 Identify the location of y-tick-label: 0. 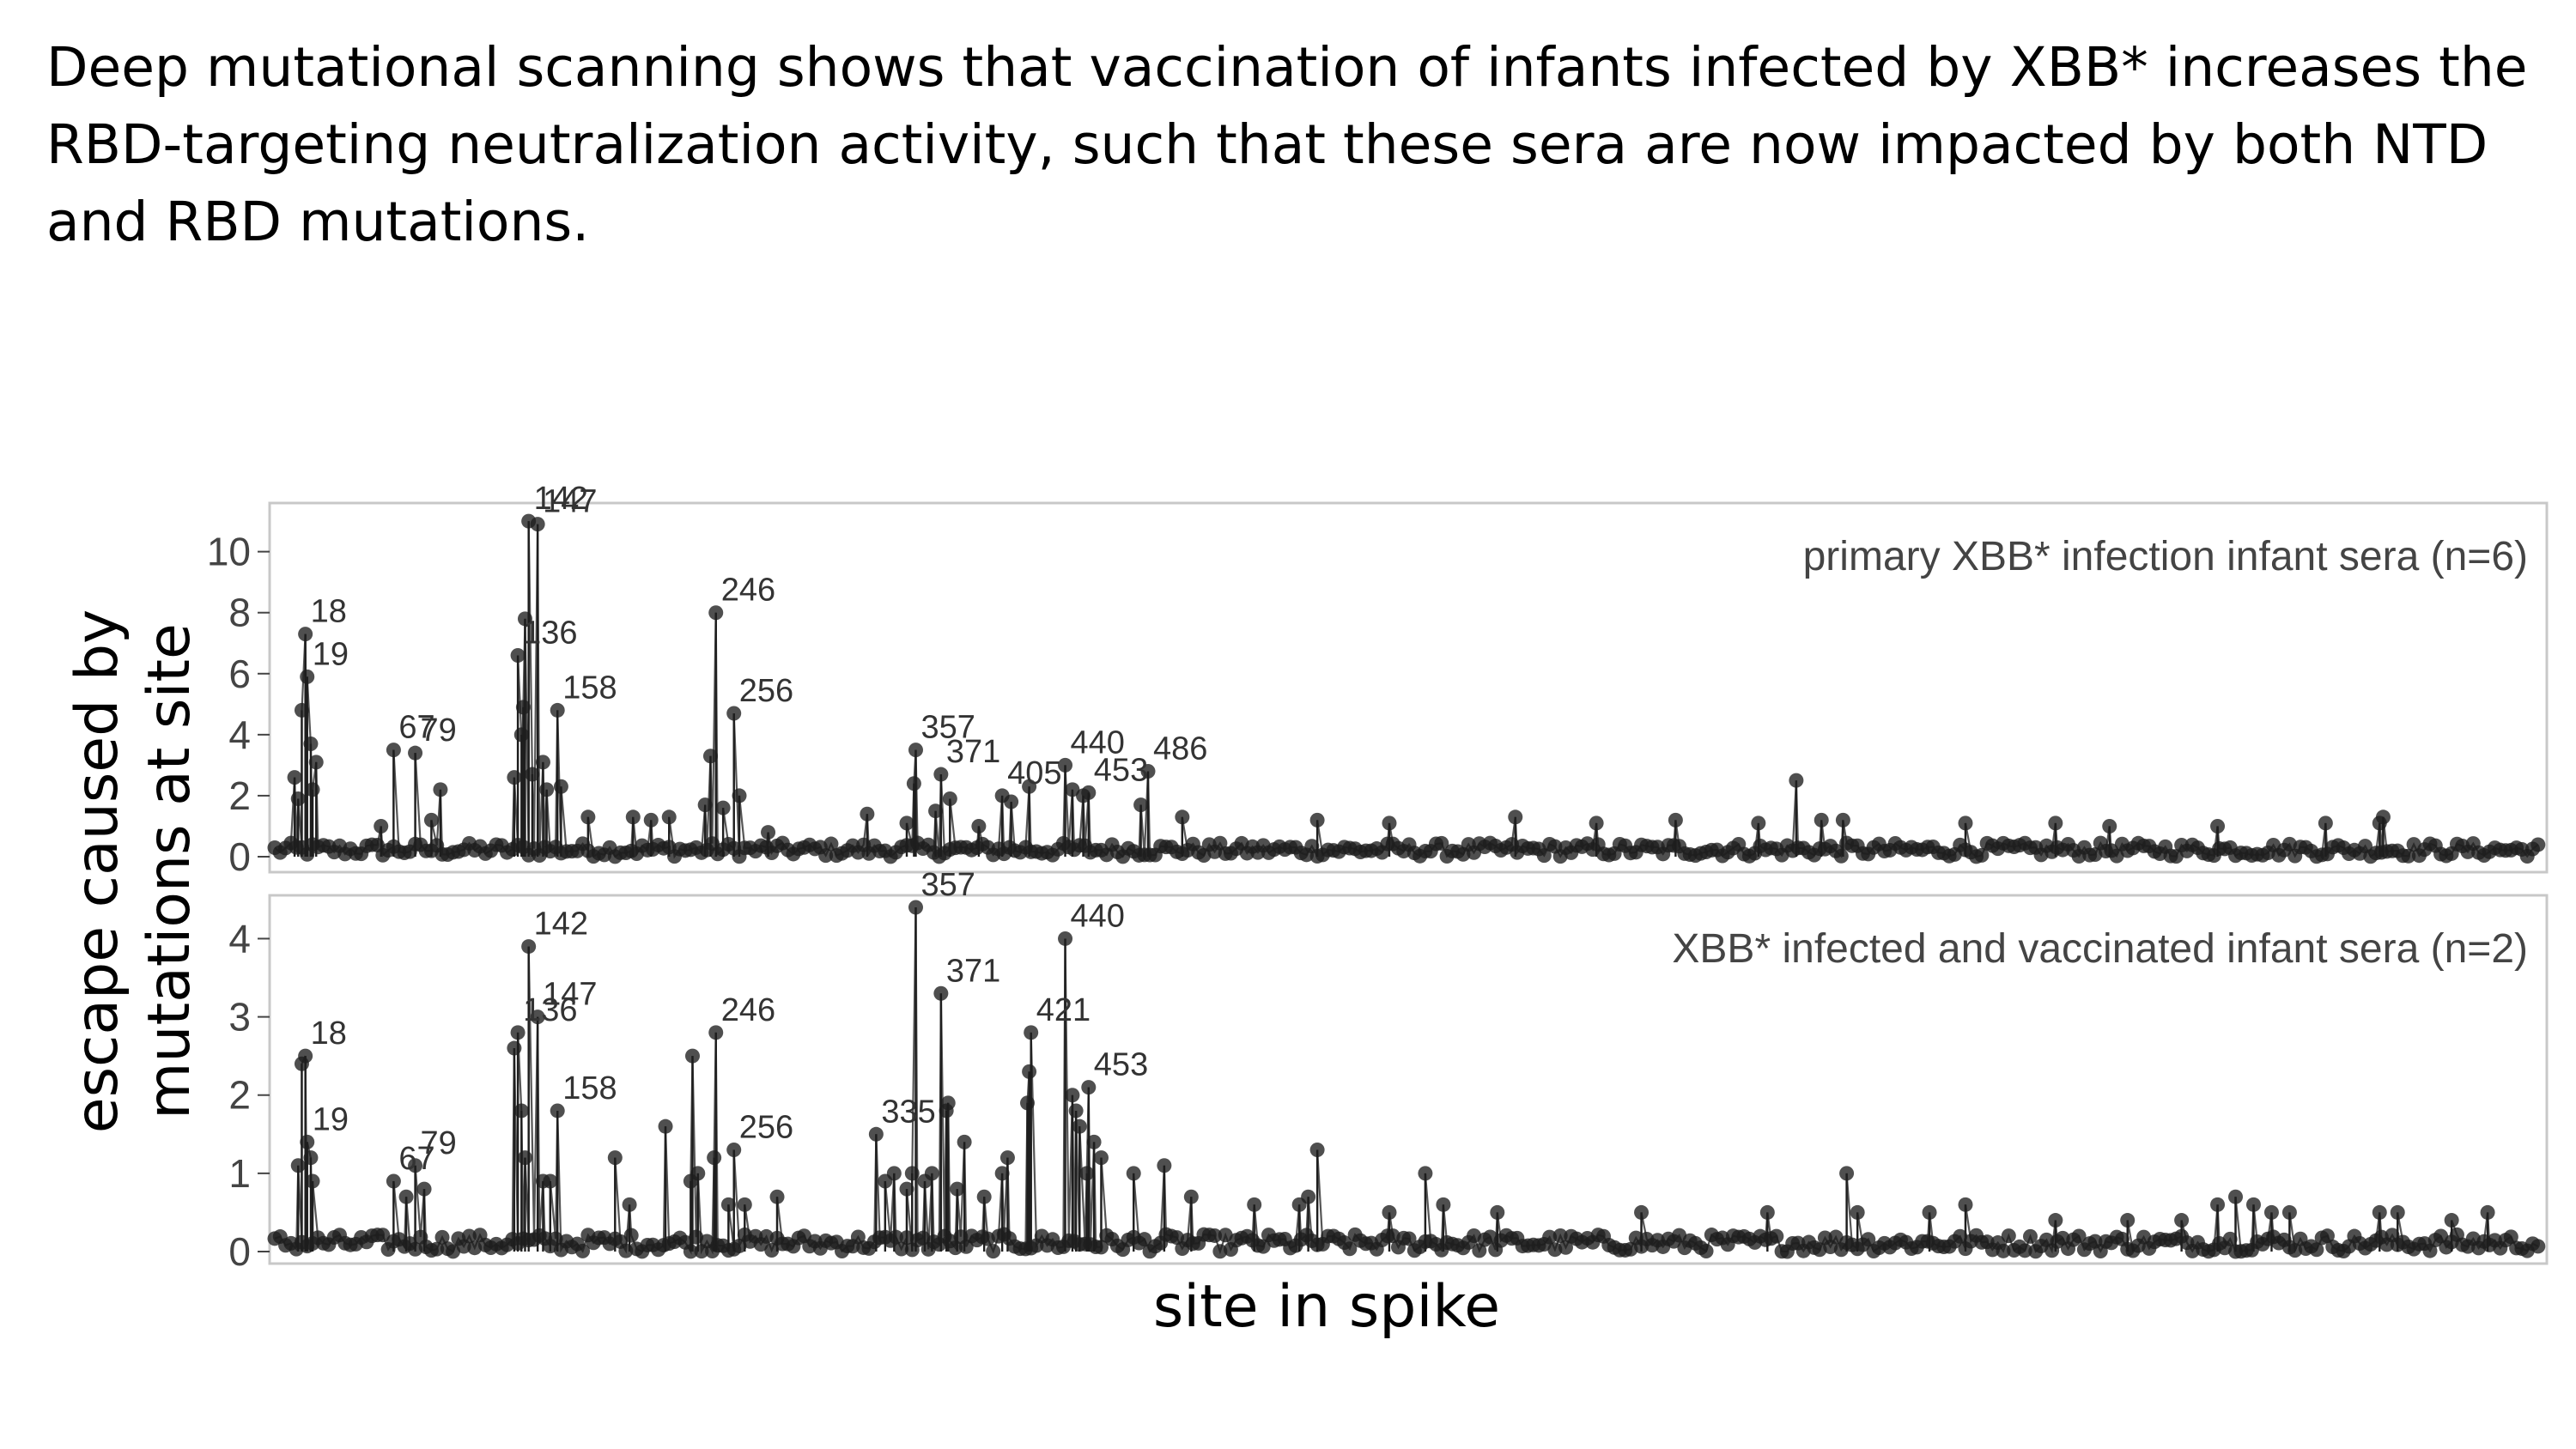
(240, 856).